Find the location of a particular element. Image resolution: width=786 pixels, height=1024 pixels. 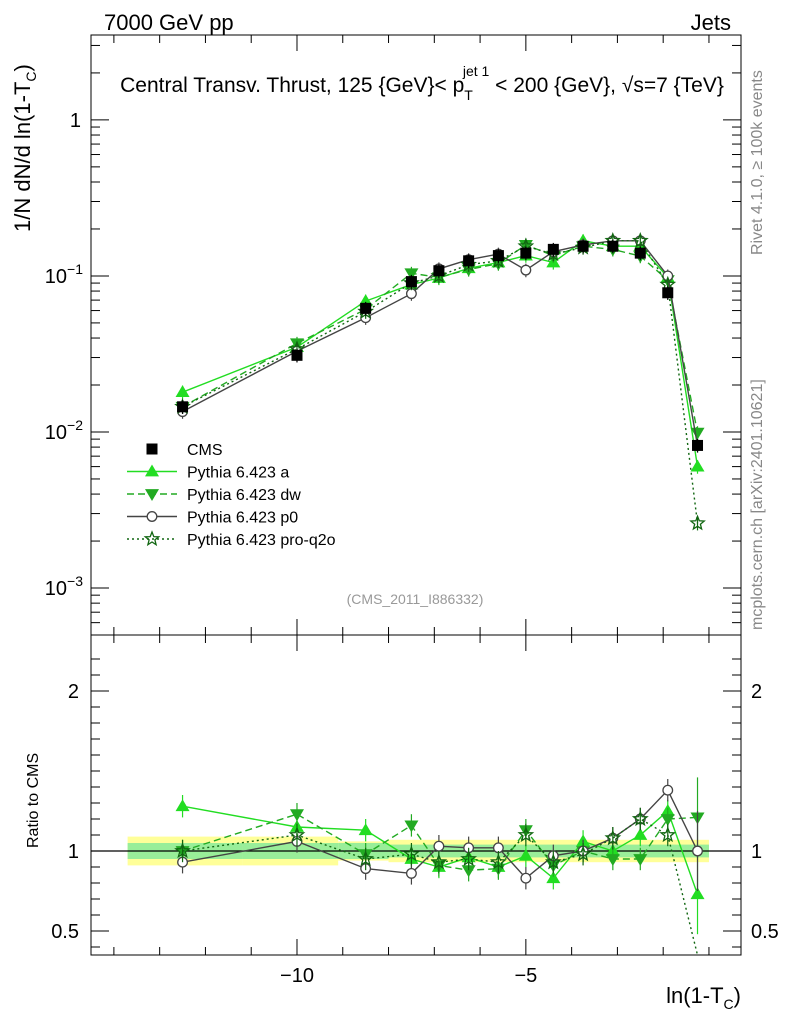

legend-entry: Pythia 6.423 p0 is located at coordinates (212, 518).